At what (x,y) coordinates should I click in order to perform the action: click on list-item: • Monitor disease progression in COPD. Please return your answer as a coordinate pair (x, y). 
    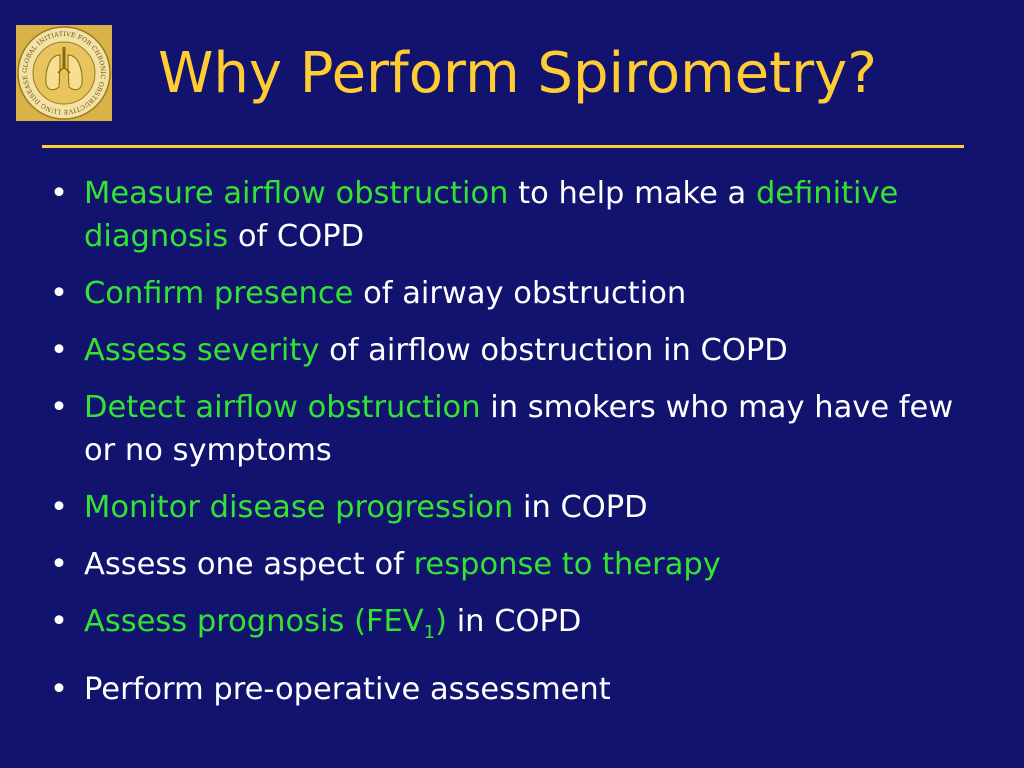
    Looking at the image, I should click on (504, 507).